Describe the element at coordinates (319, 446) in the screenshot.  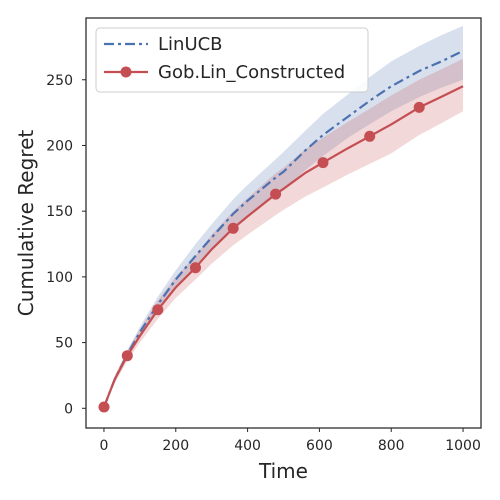
I see `x-tick-label: 600` at that location.